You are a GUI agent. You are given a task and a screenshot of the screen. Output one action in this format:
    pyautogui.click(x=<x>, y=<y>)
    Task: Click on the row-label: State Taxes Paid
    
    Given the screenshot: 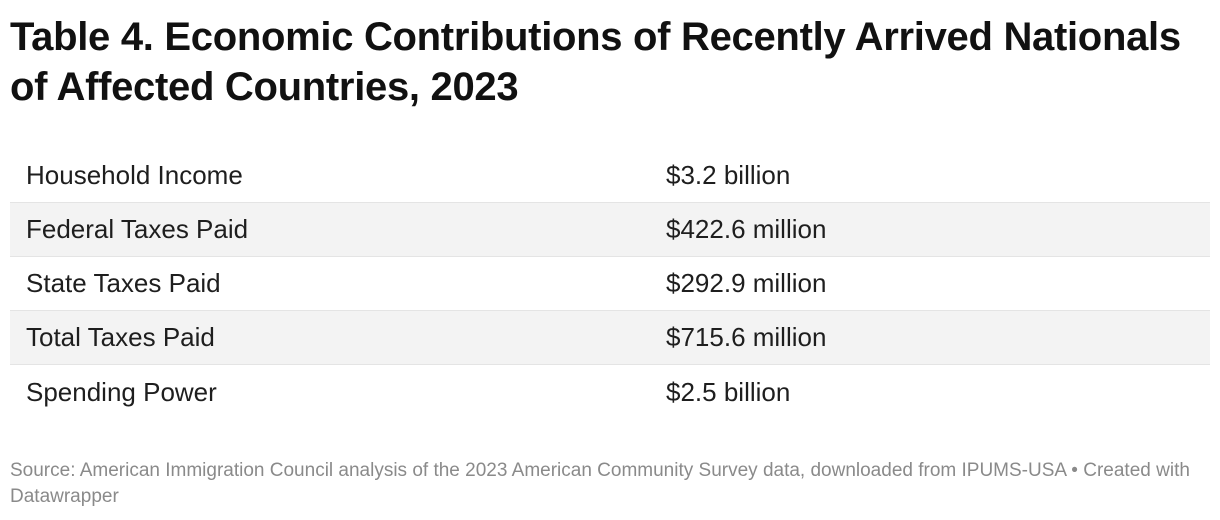 What is the action you would take?
    pyautogui.click(x=123, y=283)
    